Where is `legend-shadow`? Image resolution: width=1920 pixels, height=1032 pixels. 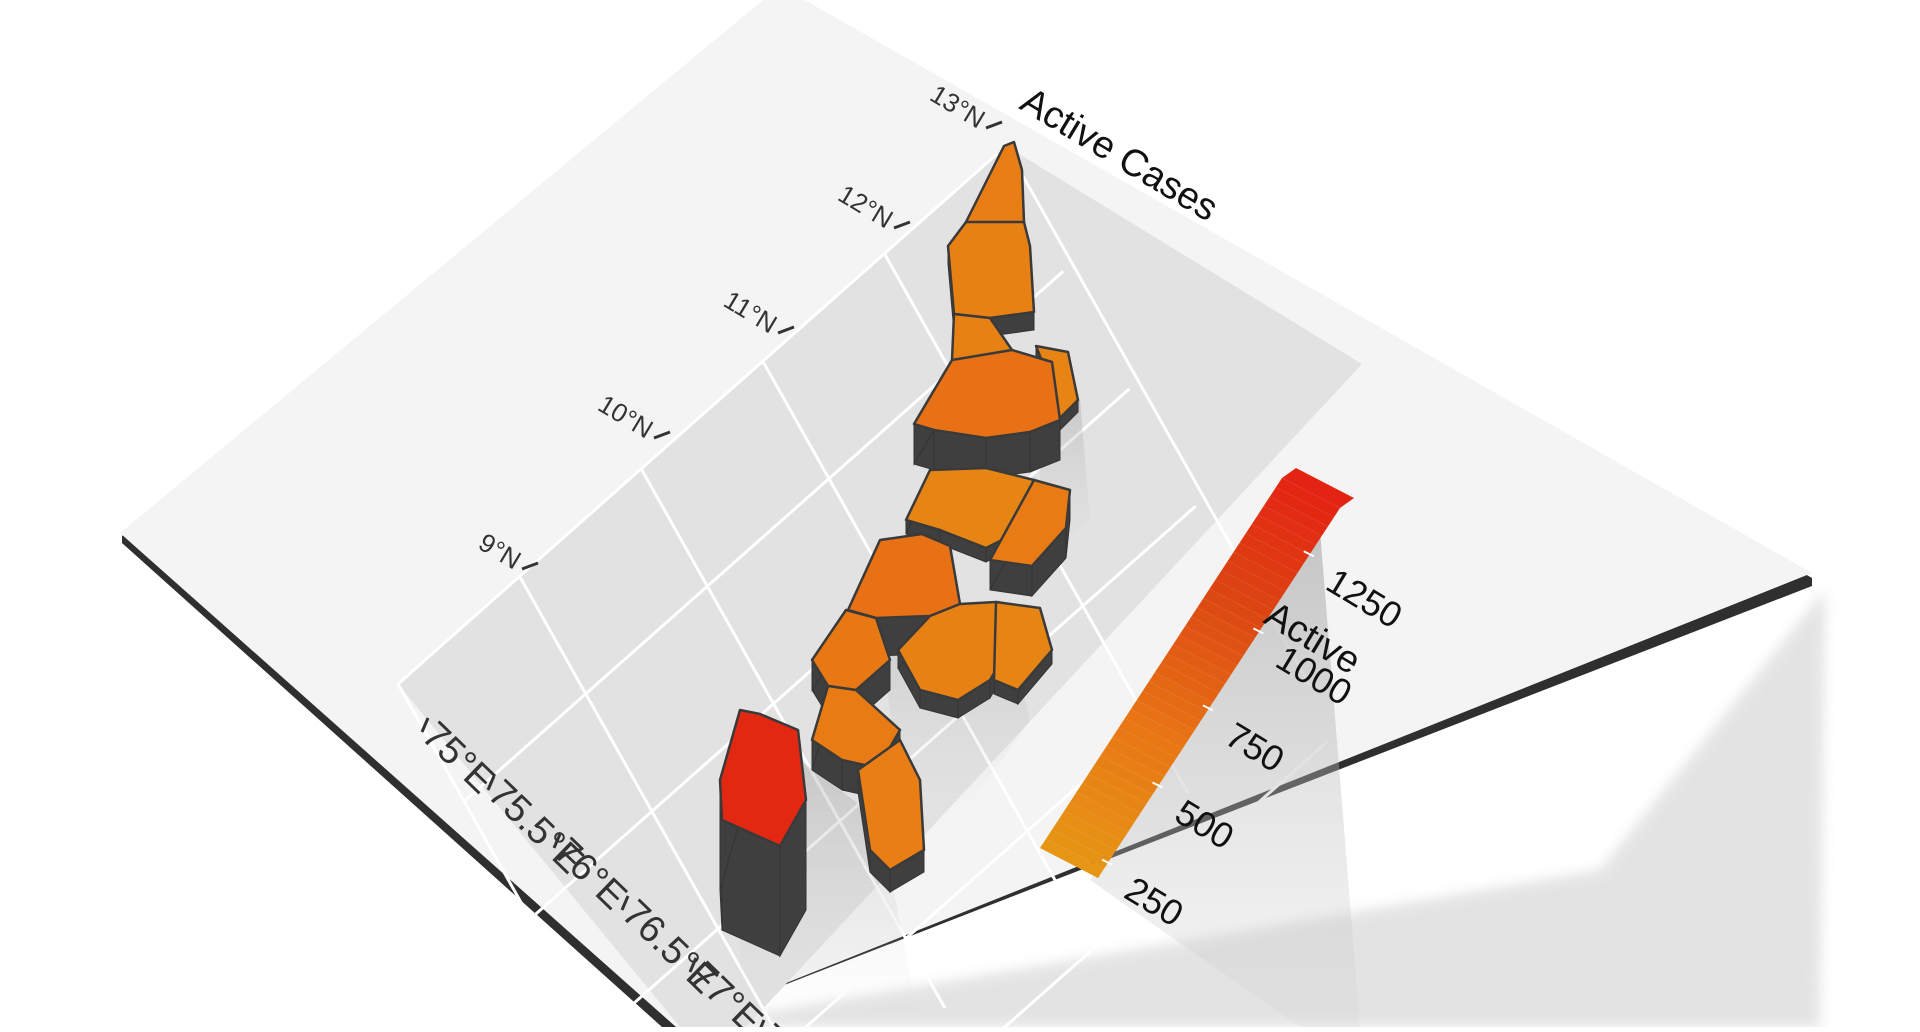
legend-shadow is located at coordinates (1225, 778).